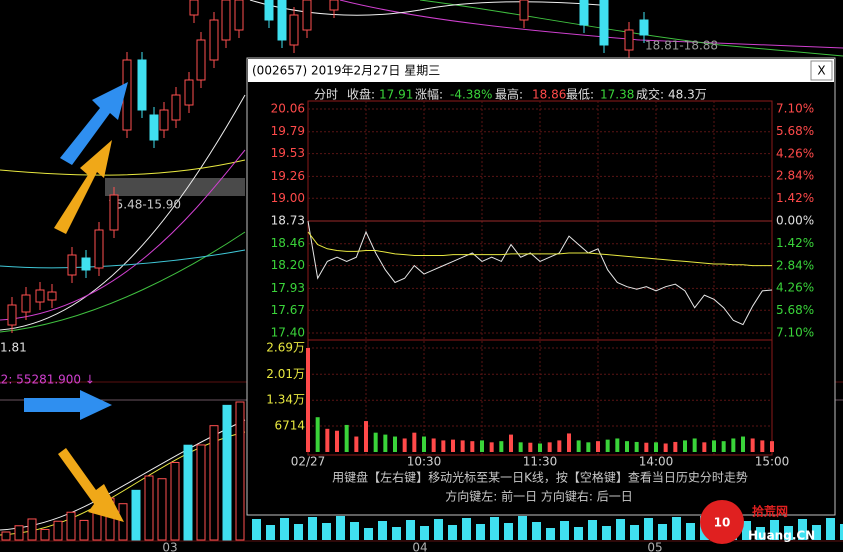 The image size is (843, 552). Describe the element at coordinates (424, 462) in the screenshot. I see `x-tick-label: 10:30` at that location.